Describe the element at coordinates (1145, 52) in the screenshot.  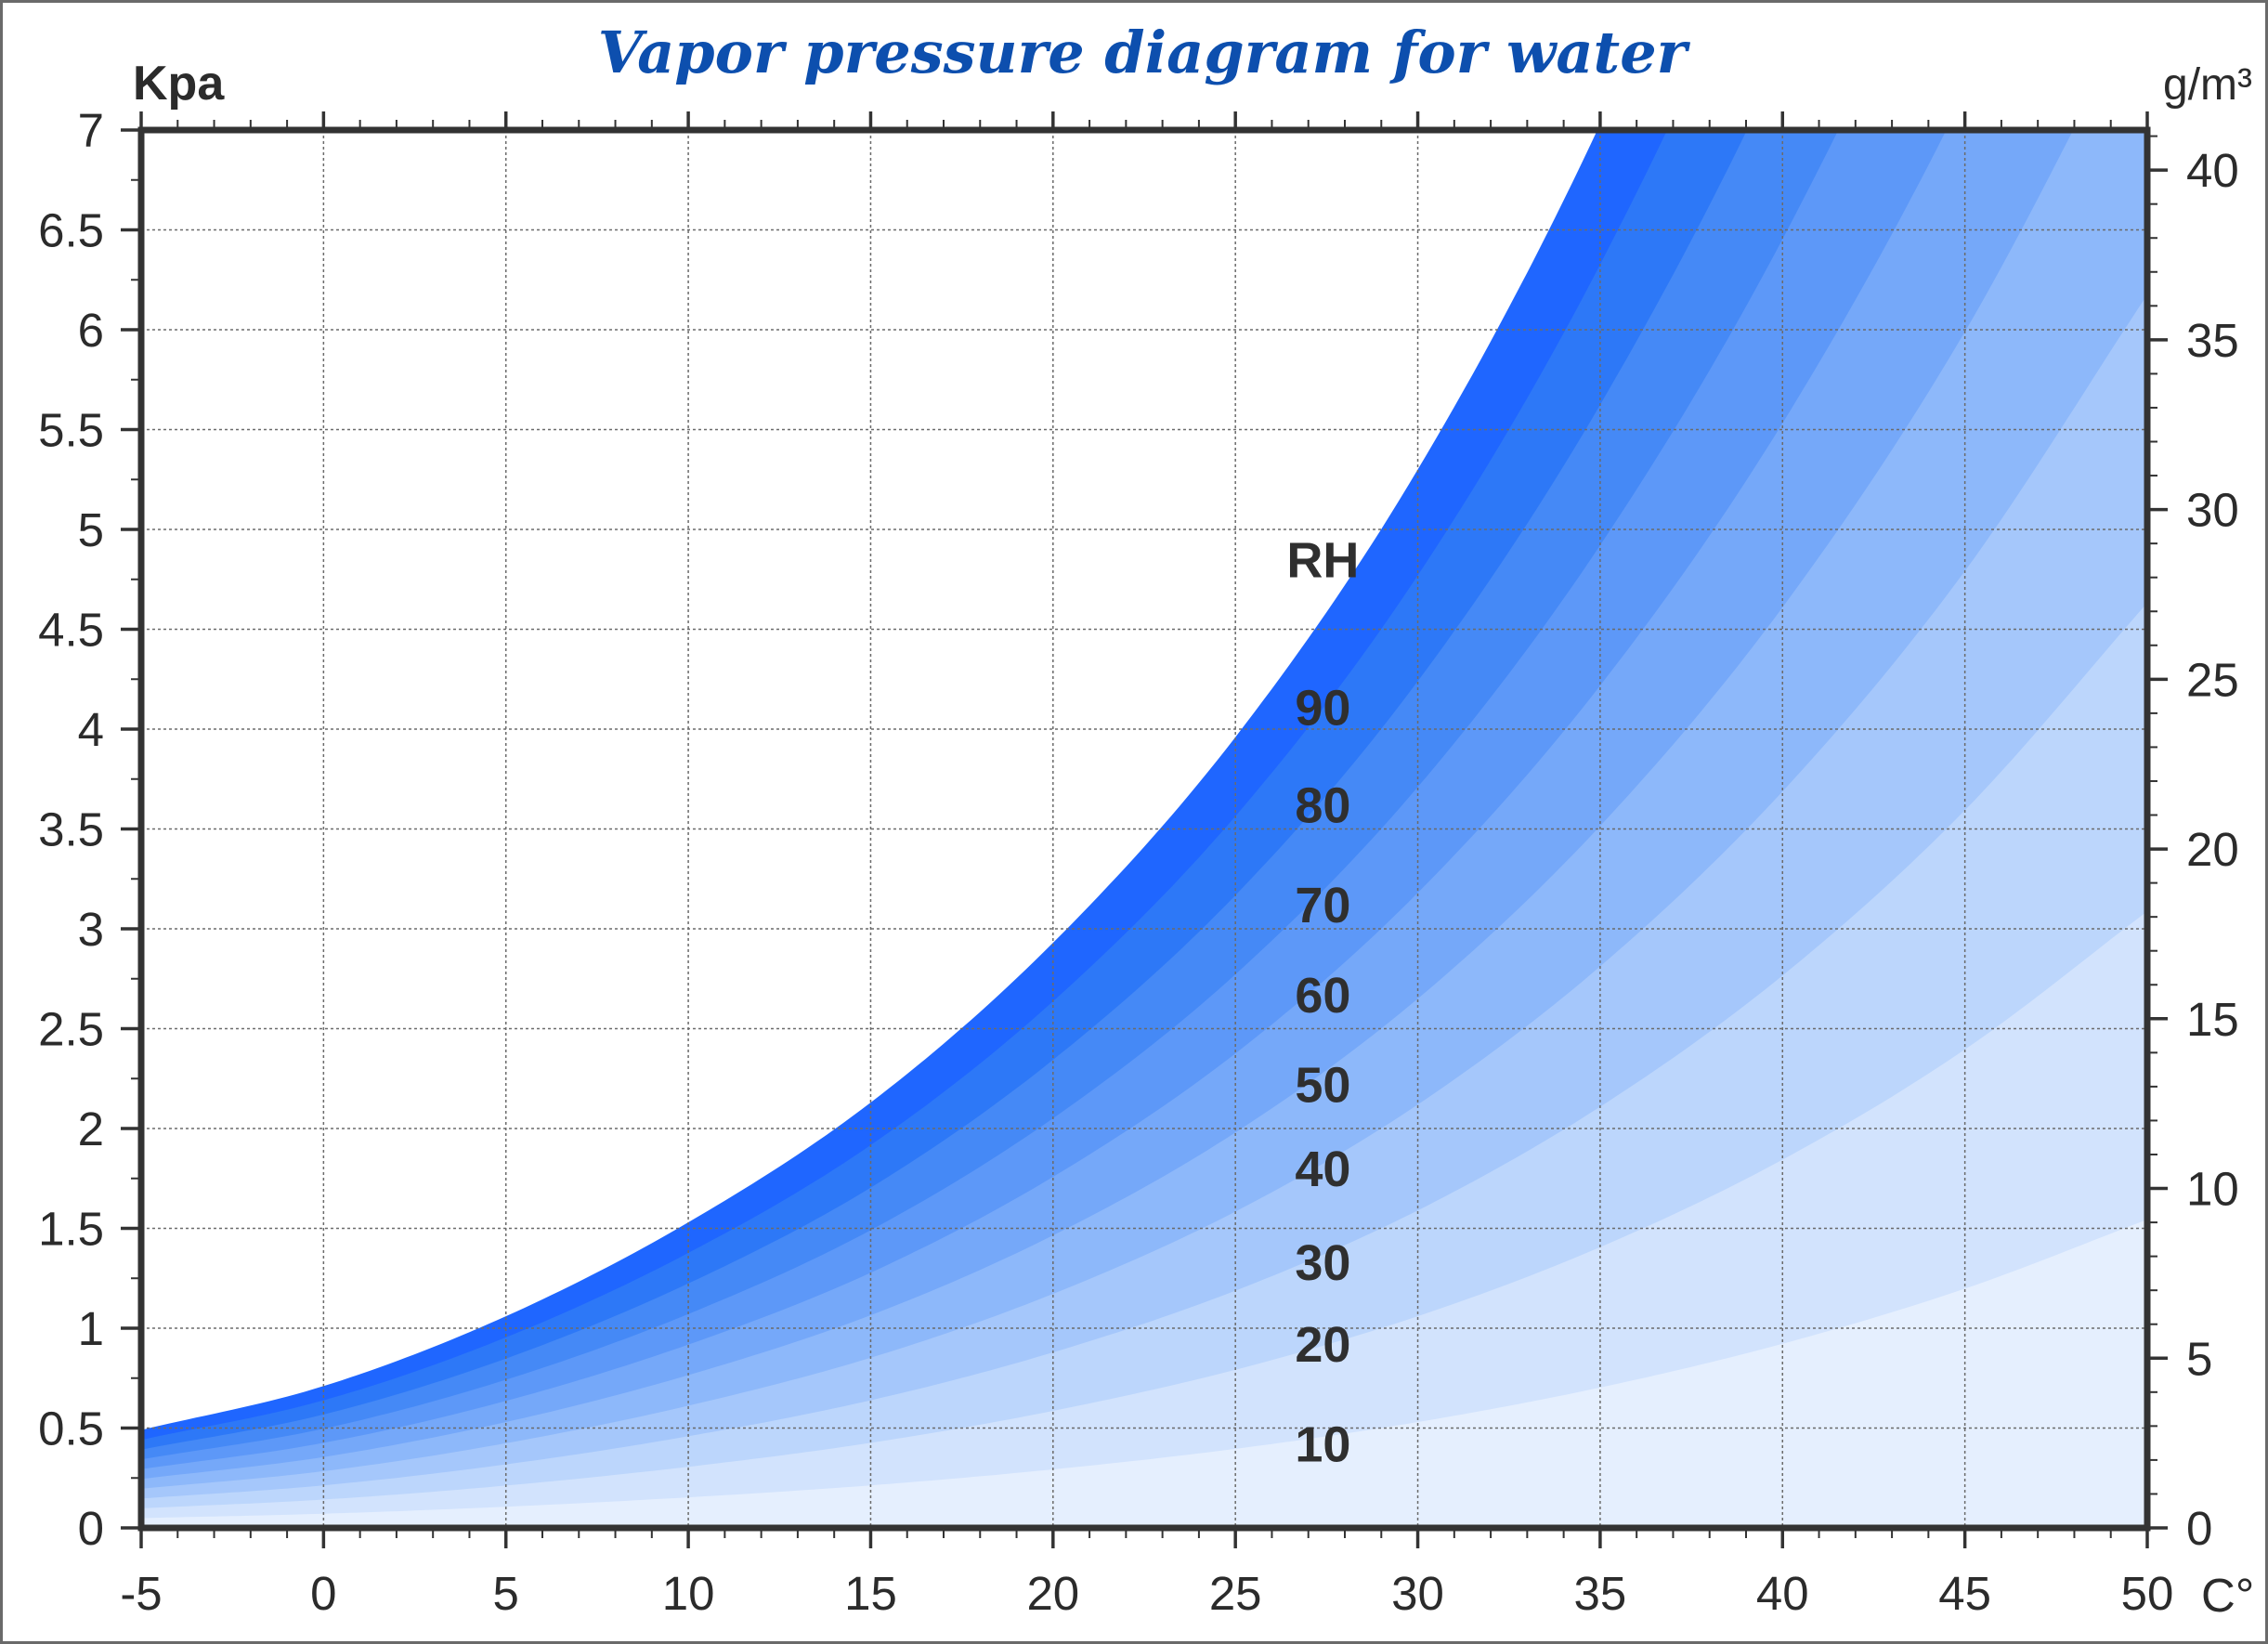
I see `chart-title: Vapor pressure diagram for water` at that location.